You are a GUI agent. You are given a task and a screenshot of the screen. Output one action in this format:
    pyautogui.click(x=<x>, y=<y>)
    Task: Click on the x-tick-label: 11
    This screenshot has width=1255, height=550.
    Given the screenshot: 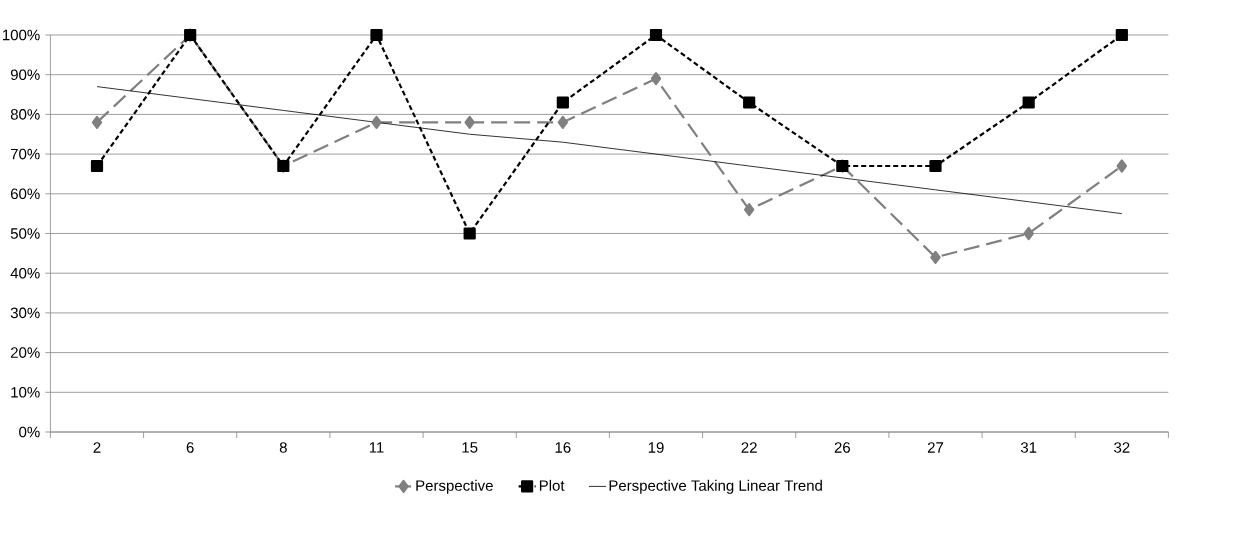 What is the action you would take?
    pyautogui.click(x=376, y=447)
    